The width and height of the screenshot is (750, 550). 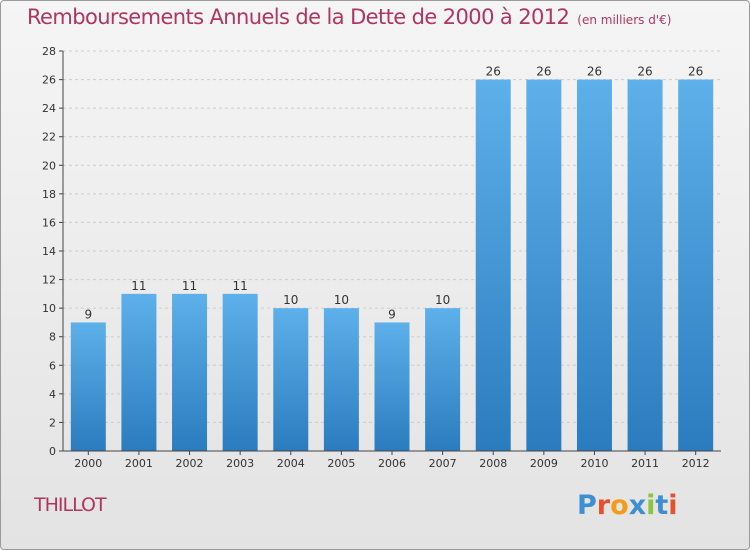 What do you see at coordinates (493, 463) in the screenshot?
I see `x-tick-label: 2008` at bounding box center [493, 463].